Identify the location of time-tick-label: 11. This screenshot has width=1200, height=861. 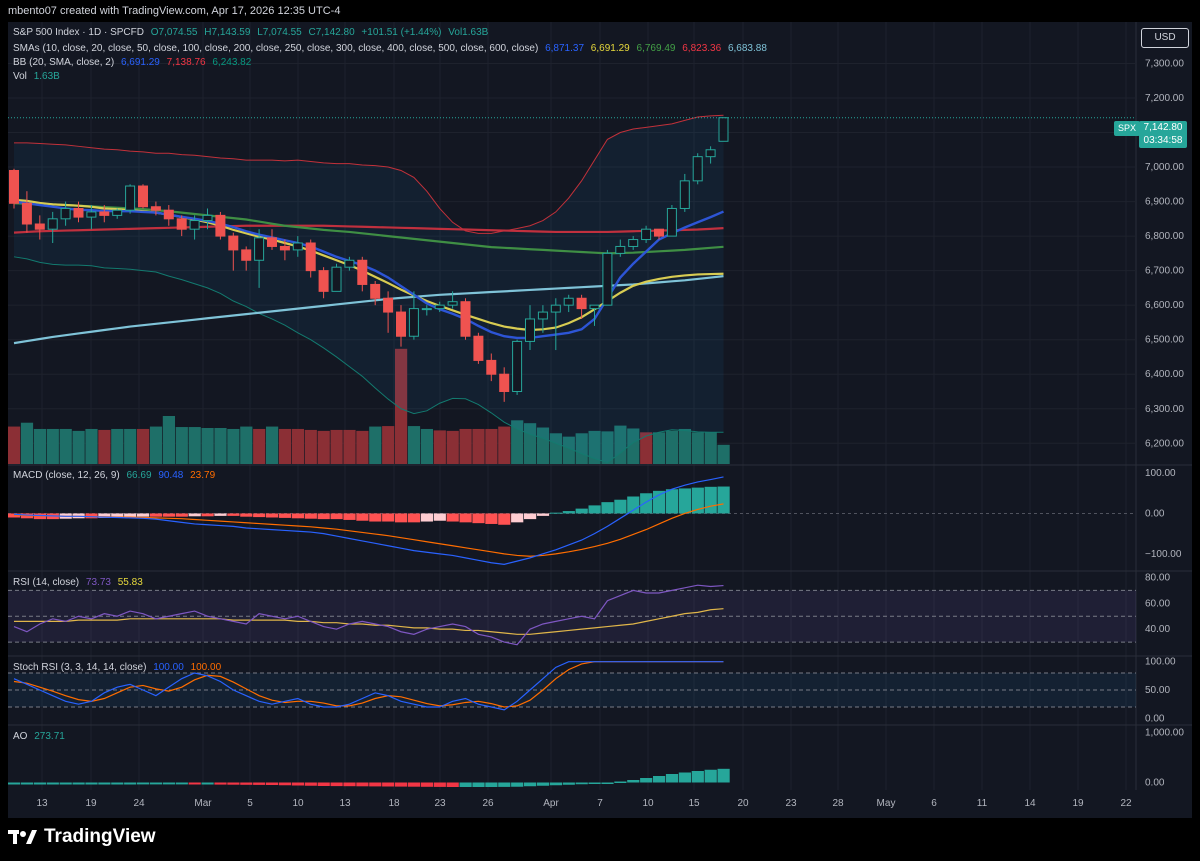
(982, 803).